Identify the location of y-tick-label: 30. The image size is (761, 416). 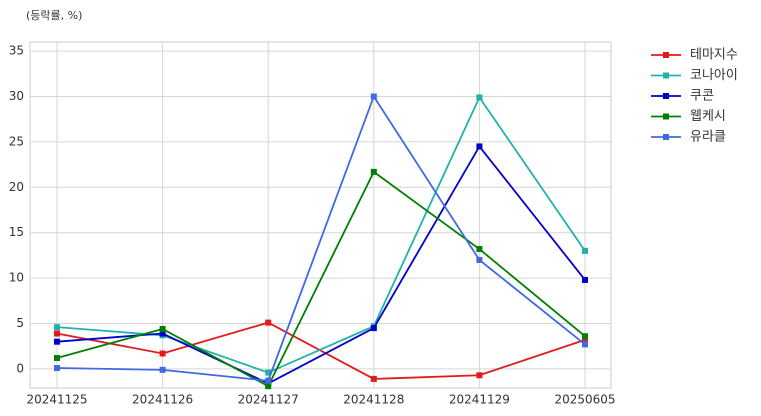
(16, 96).